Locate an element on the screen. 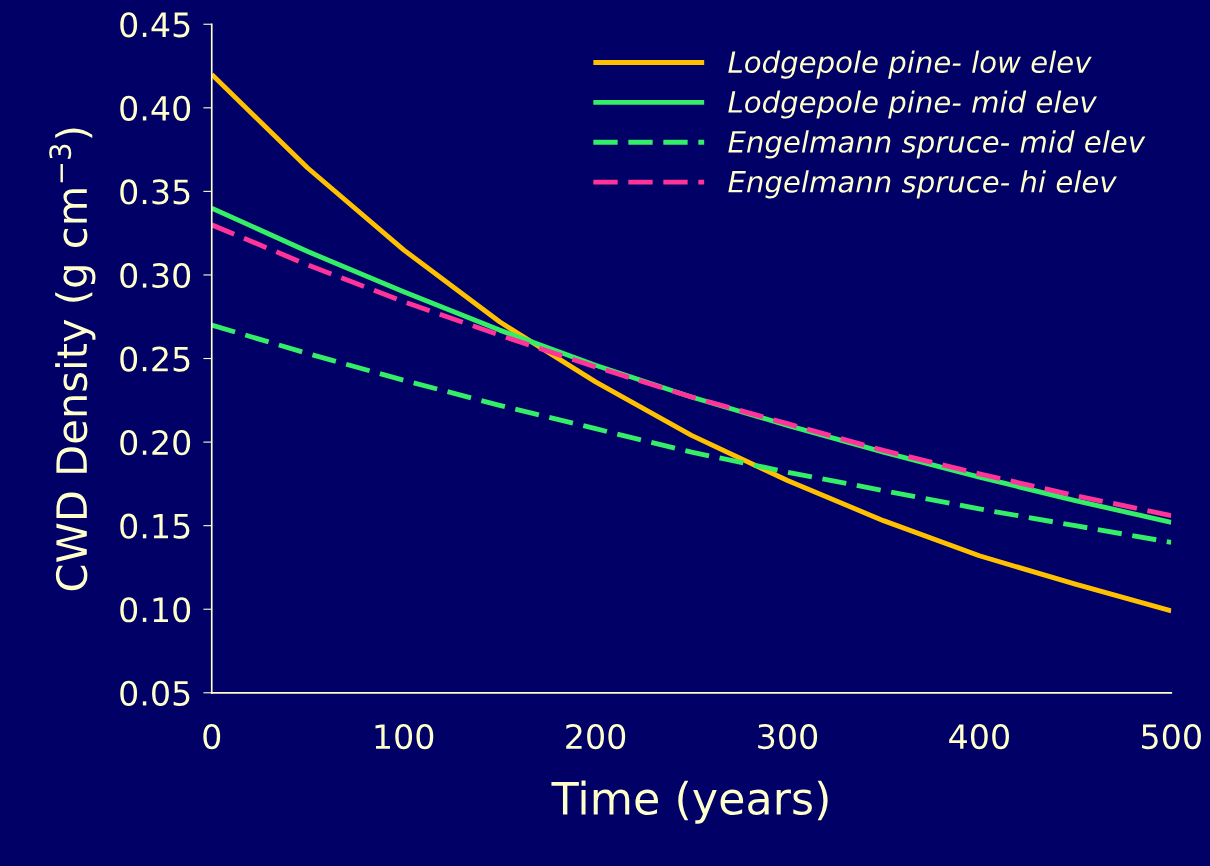 This screenshot has height=866, width=1210. y-tick-label: 0.30 is located at coordinates (155, 275).